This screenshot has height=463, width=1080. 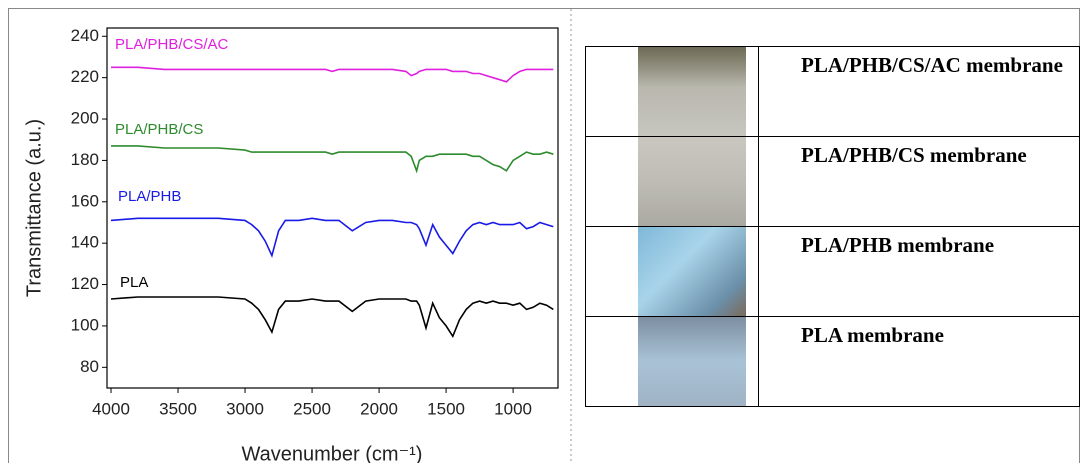 I want to click on y-tick-label: 220, so click(x=85, y=76).